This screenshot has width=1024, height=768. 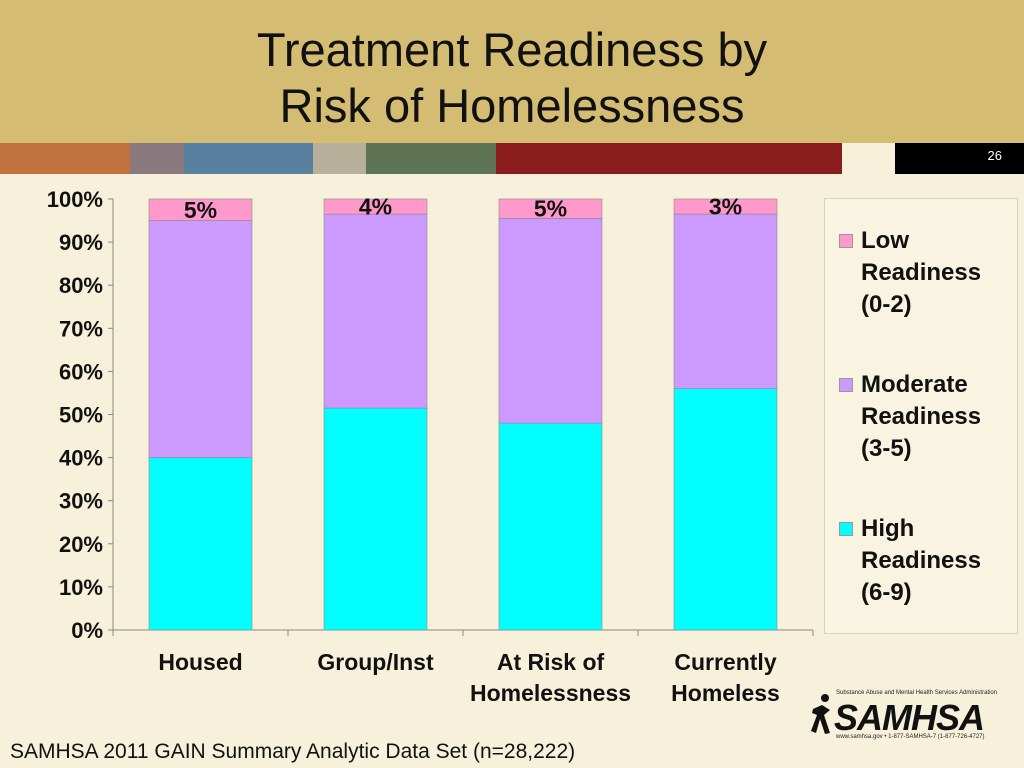 I want to click on legend-label: Low Readiness (0-2), so click(x=941, y=273).